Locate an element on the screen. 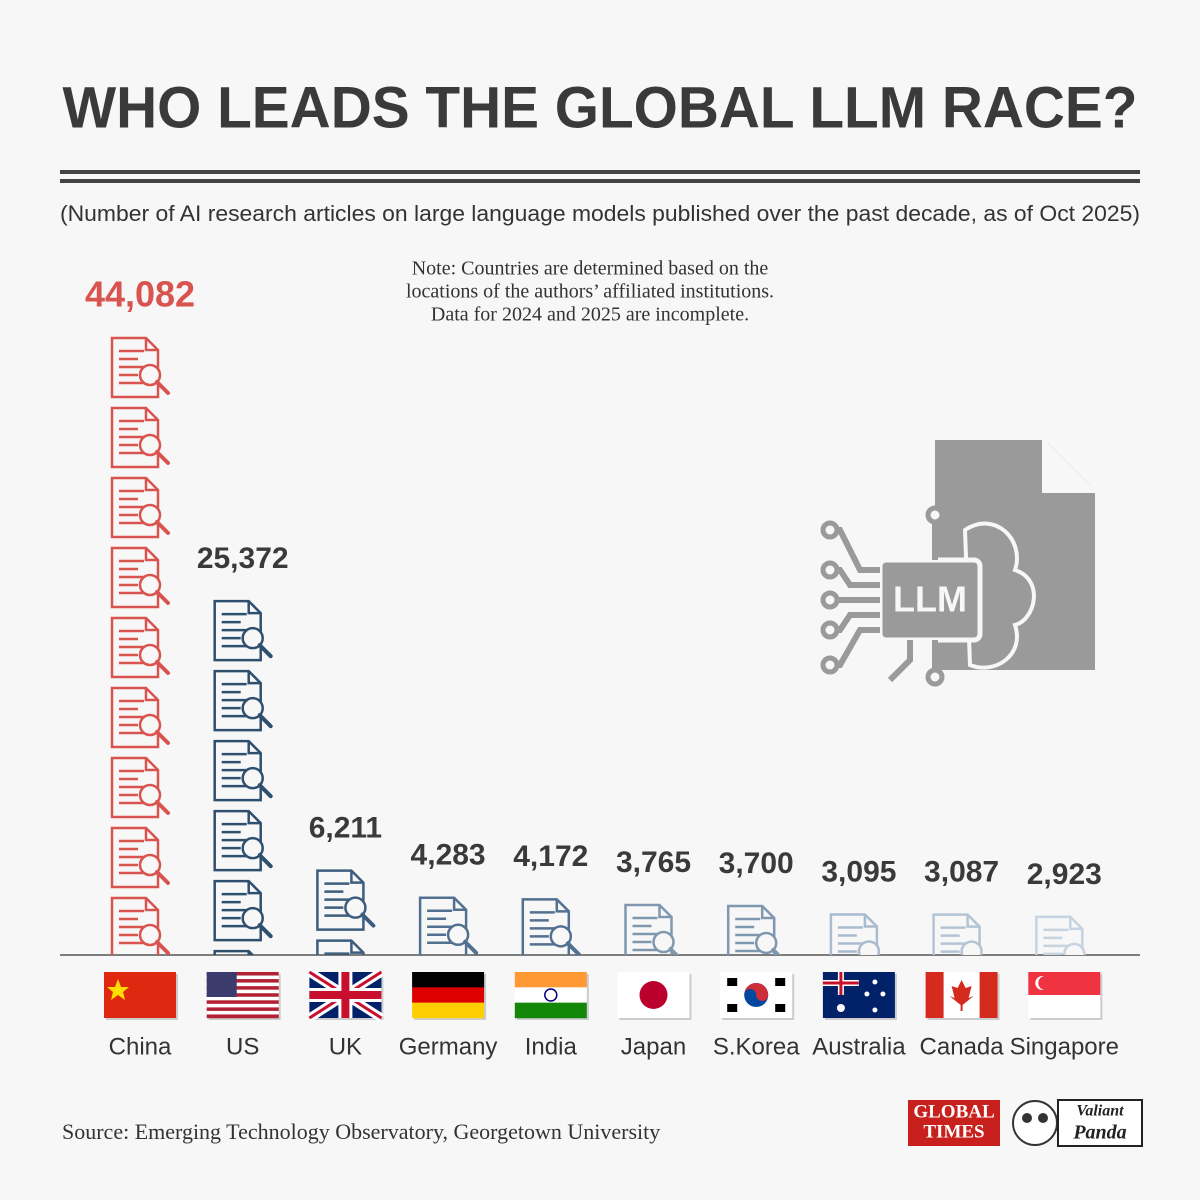  title-rule is located at coordinates (600, 172).